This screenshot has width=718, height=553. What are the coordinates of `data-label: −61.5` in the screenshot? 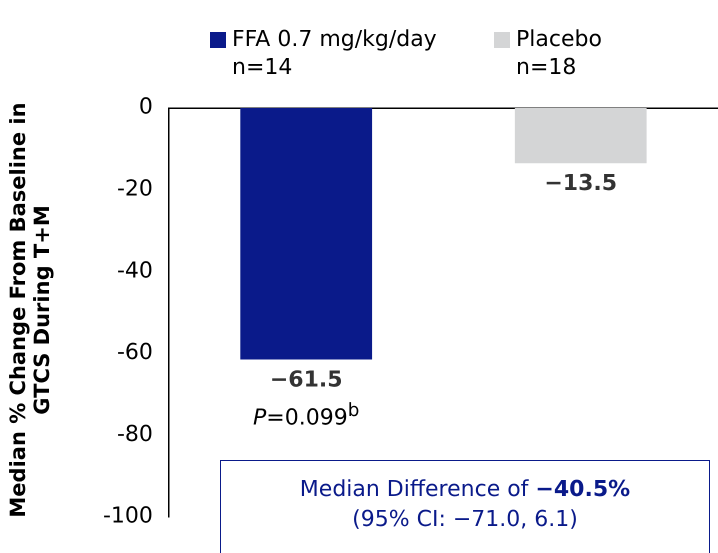 It's located at (306, 379).